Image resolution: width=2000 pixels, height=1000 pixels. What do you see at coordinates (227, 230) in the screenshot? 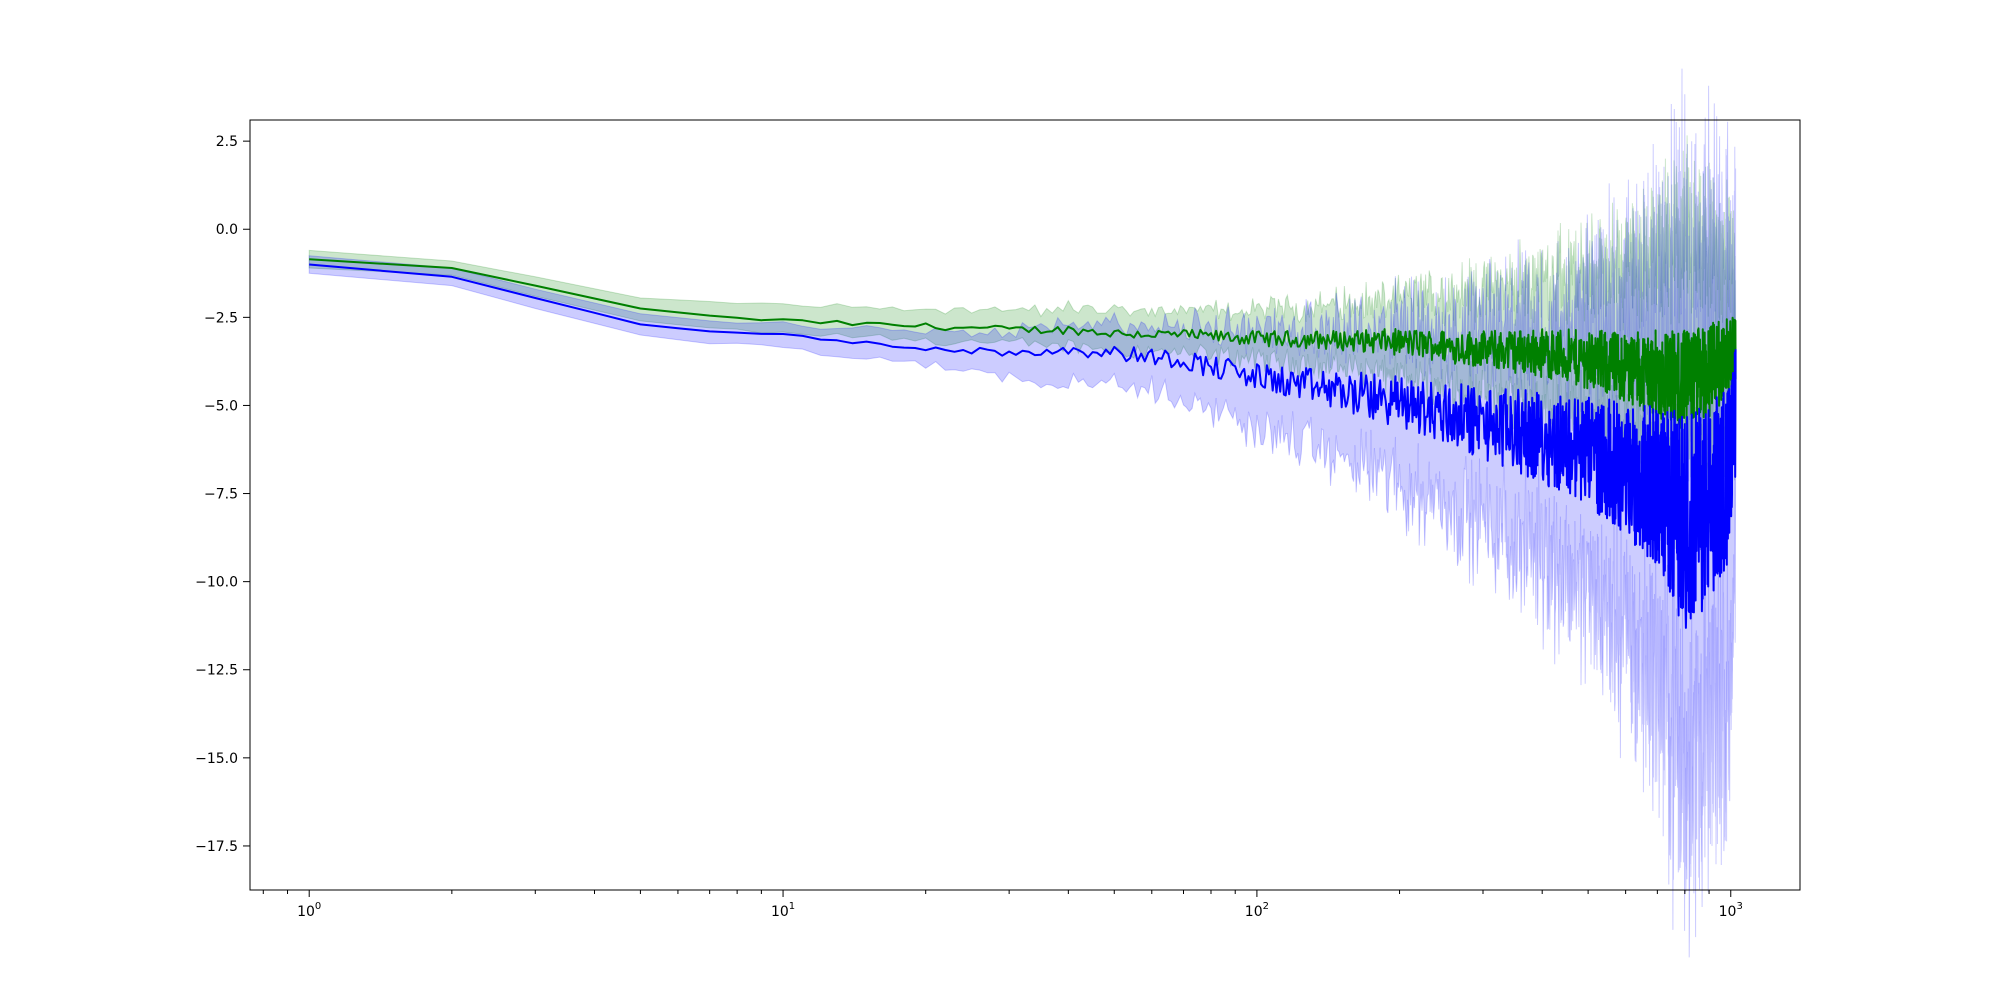
I see `y-tick-label: 0.0` at bounding box center [227, 230].